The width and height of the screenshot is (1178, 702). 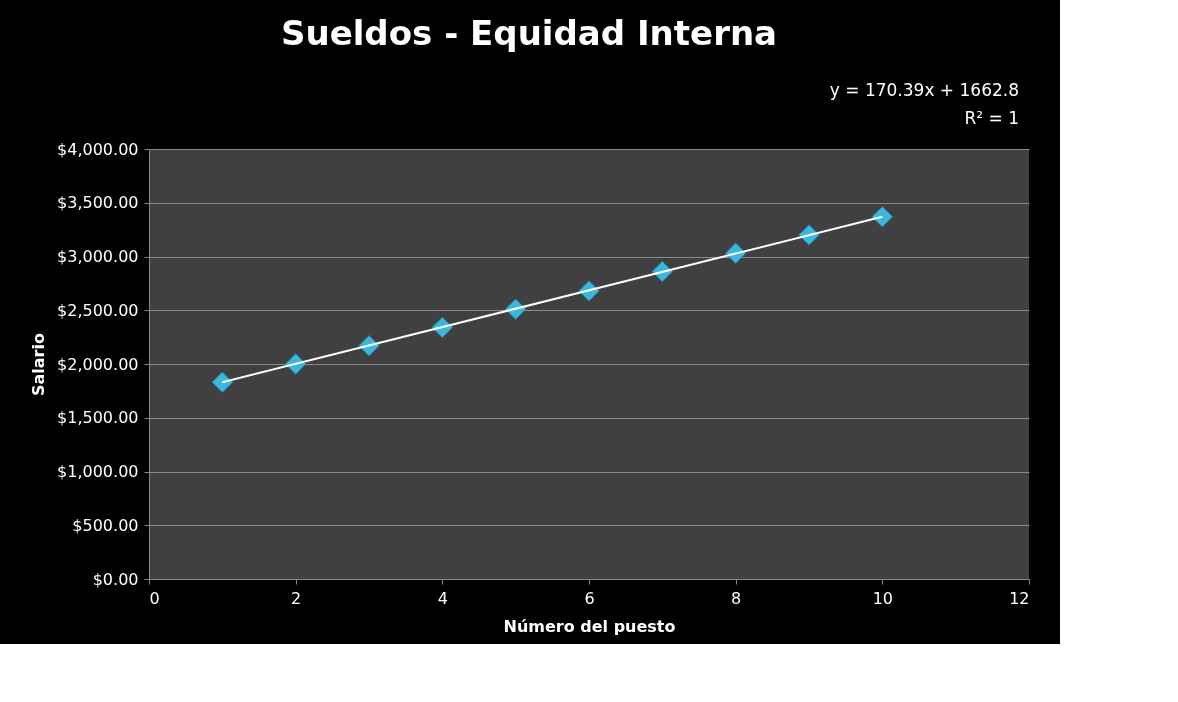 I want to click on y-tick-label: $0.00, so click(x=115, y=579).